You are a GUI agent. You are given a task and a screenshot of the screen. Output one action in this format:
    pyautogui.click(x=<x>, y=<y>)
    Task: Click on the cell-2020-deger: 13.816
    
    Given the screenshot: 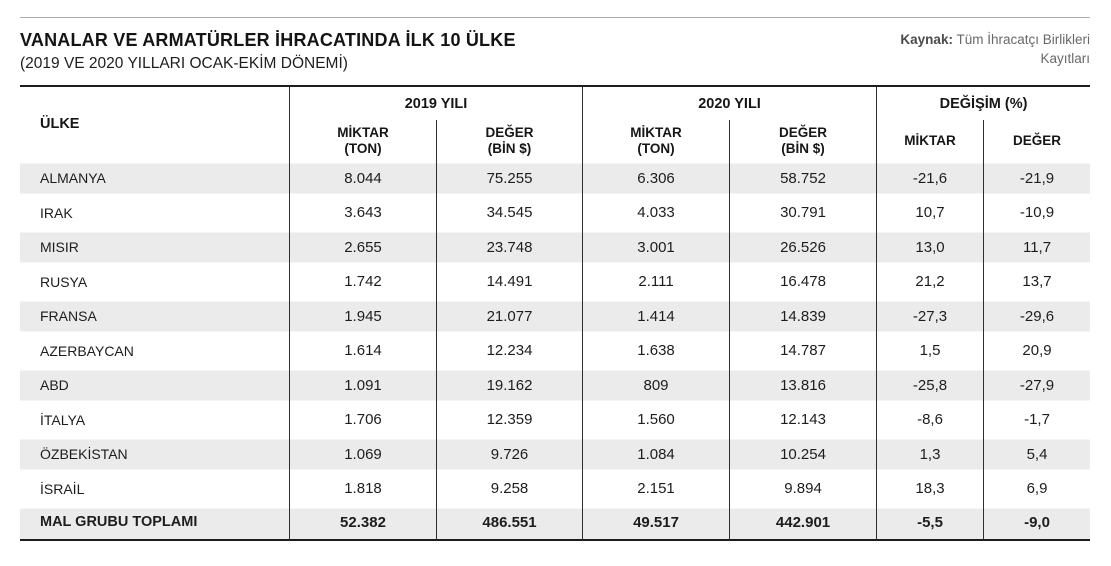 What is the action you would take?
    pyautogui.click(x=804, y=385)
    